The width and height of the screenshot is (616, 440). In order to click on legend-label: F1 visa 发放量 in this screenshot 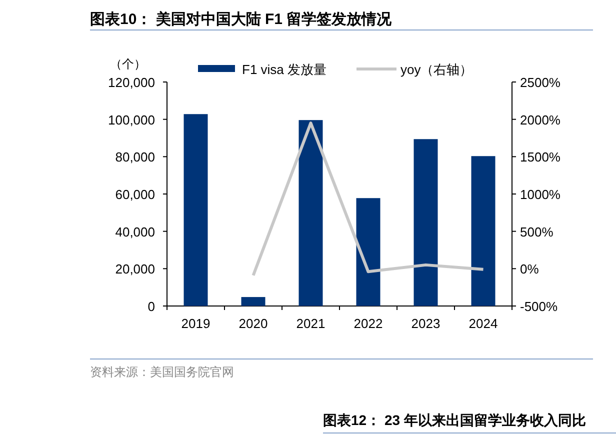, I will do `click(284, 69)`.